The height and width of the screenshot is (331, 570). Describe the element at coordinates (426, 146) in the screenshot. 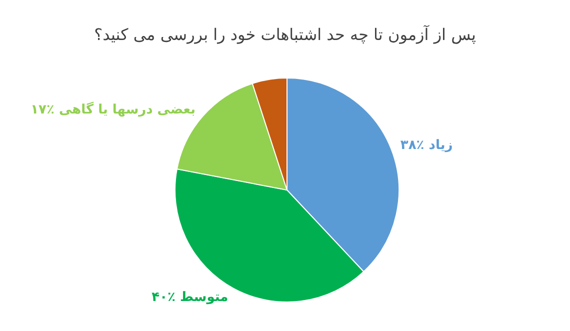

I see `slice-label: زیاد ٪۳۸` at that location.